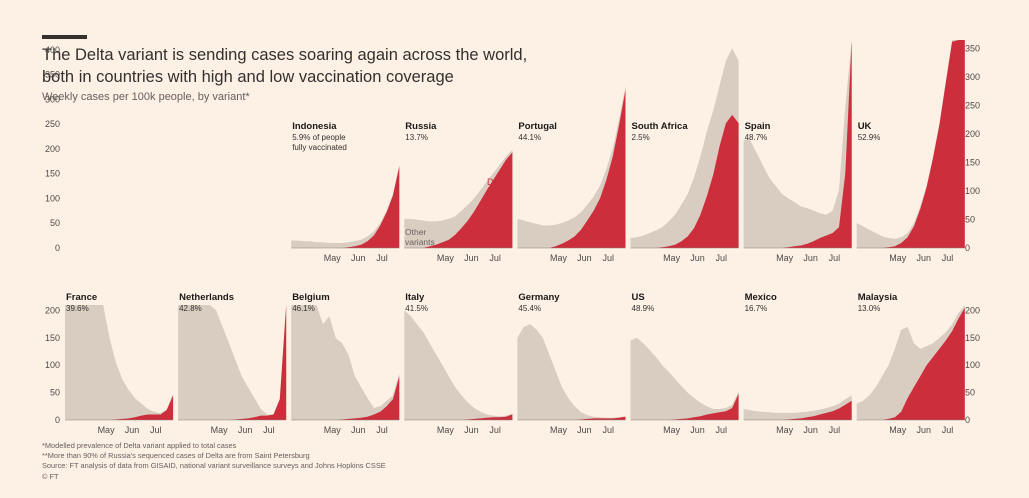 Image resolution: width=1029 pixels, height=498 pixels. Describe the element at coordinates (571, 169) in the screenshot. I see `area-delta-portugal` at that location.